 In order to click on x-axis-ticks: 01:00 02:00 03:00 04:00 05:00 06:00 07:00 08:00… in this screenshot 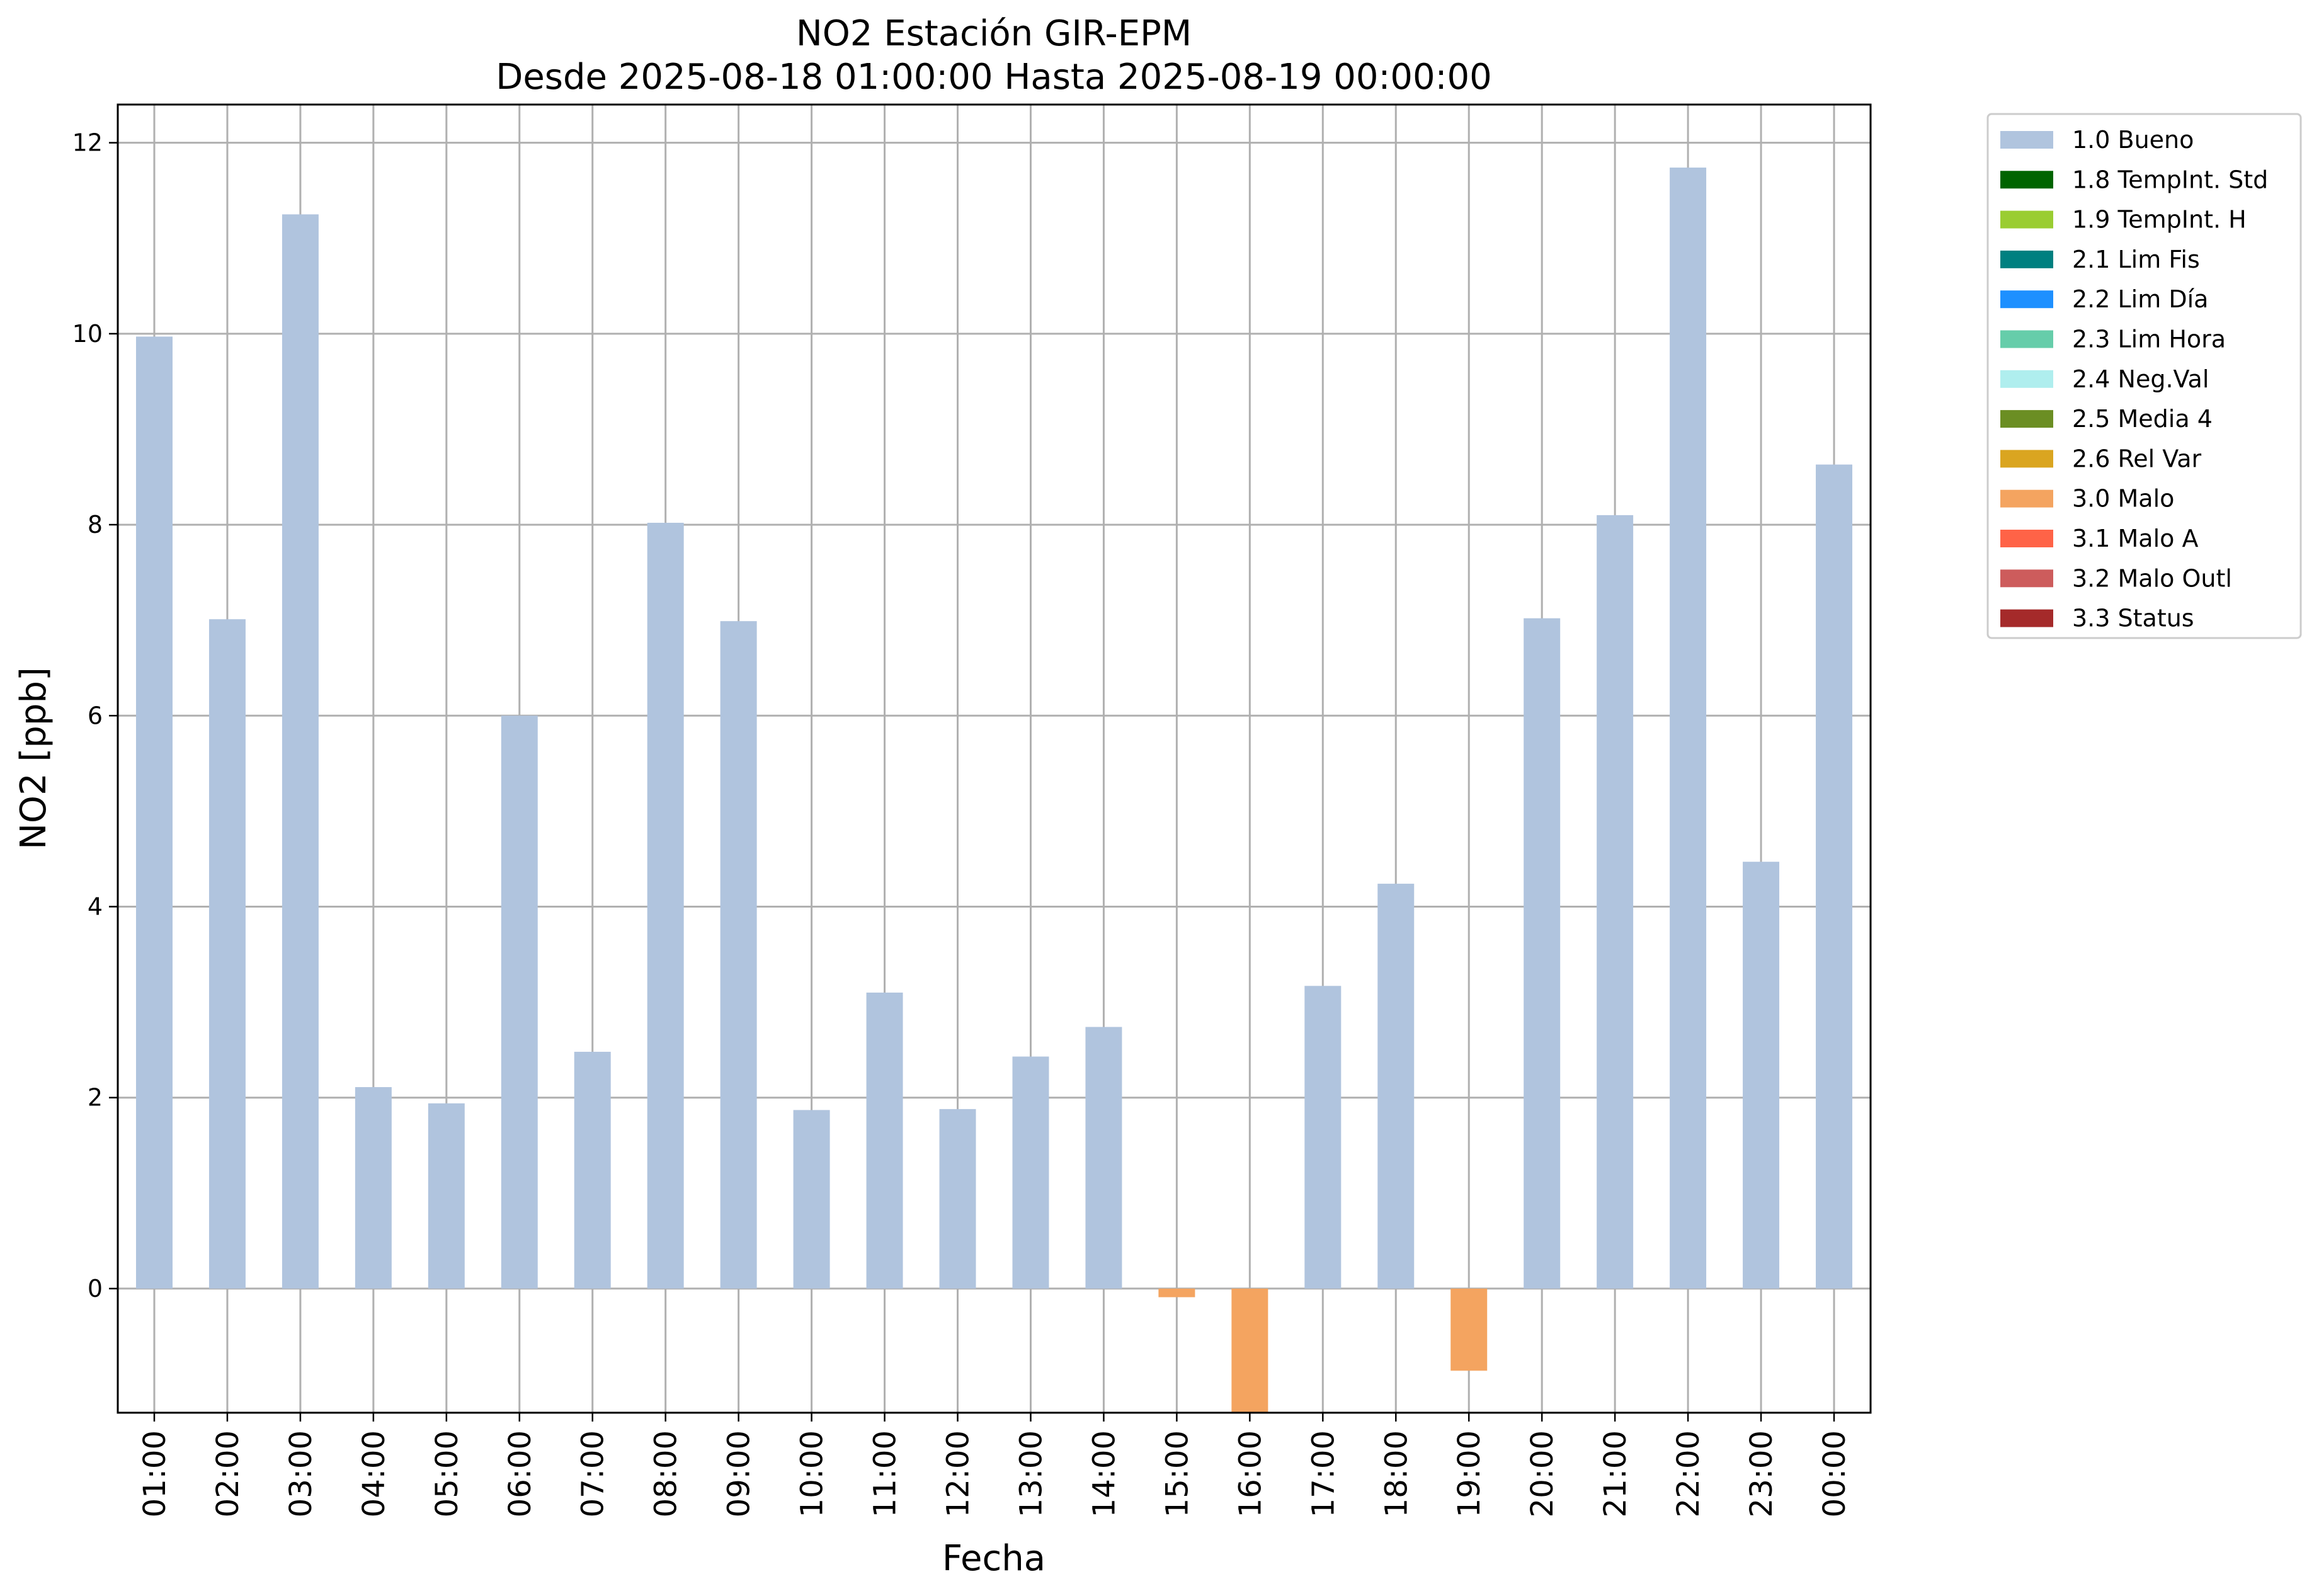, I will do `click(994, 1465)`.